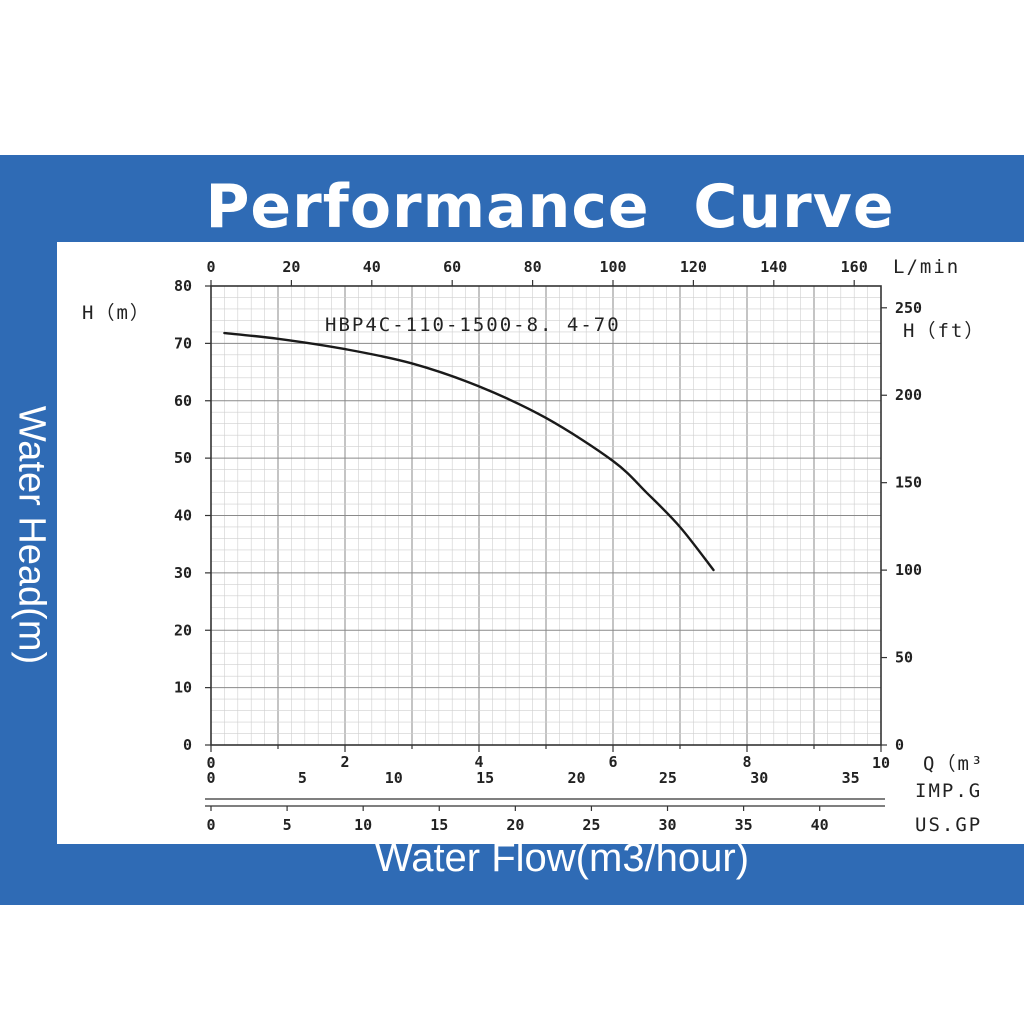 The image size is (1024, 1024). What do you see at coordinates (899, 745) in the screenshot?
I see `right-tick-label: 0` at bounding box center [899, 745].